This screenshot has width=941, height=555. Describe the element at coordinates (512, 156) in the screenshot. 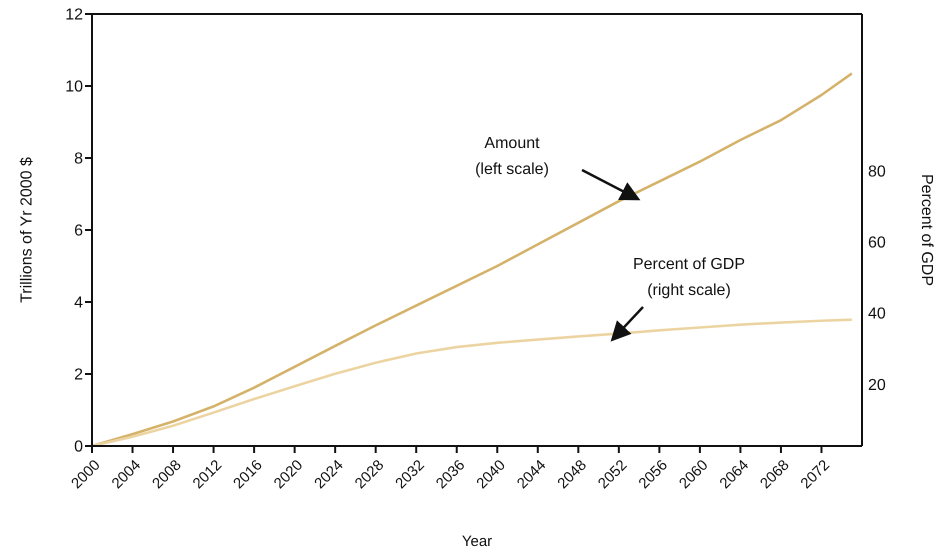

I see `annotation: Amount (left scale)` at that location.